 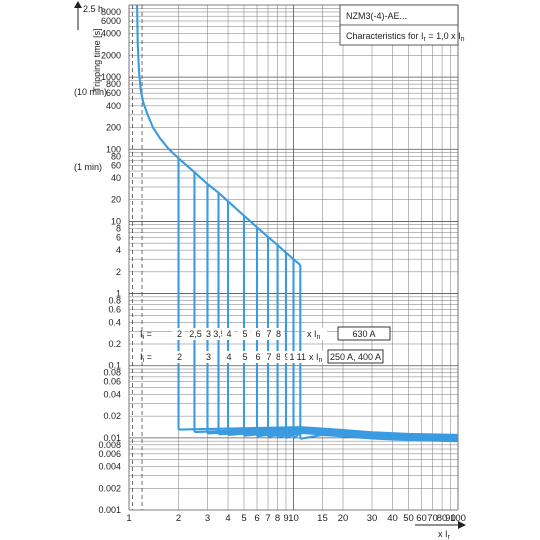 What do you see at coordinates (114, 301) in the screenshot?
I see `y-tick-label: 0.8` at bounding box center [114, 301].